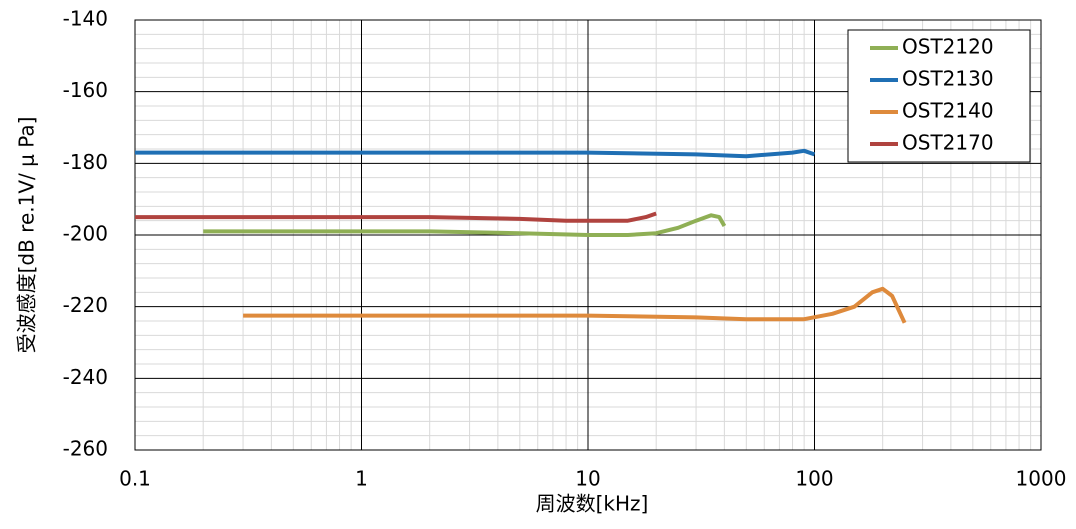 This screenshot has height=529, width=1076. I want to click on legend-label: OST2130, so click(948, 79).